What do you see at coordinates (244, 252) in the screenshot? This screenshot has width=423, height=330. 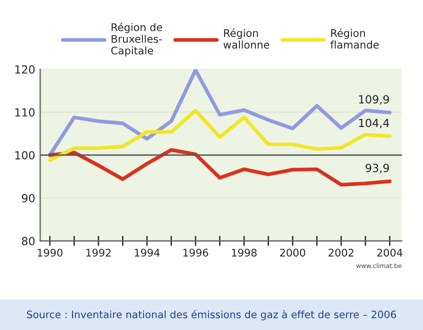 I see `x-tick-label: 1998` at bounding box center [244, 252].